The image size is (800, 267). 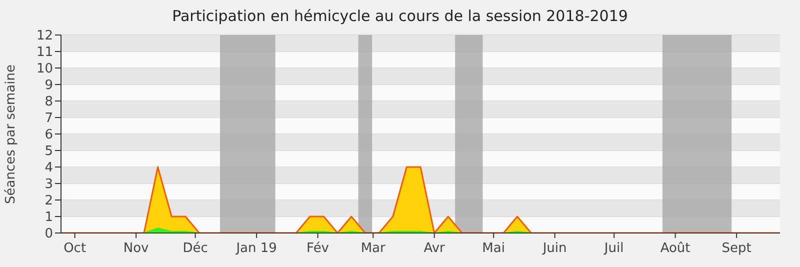 What do you see at coordinates (75, 248) in the screenshot?
I see `x-tick-label: Oct` at bounding box center [75, 248].